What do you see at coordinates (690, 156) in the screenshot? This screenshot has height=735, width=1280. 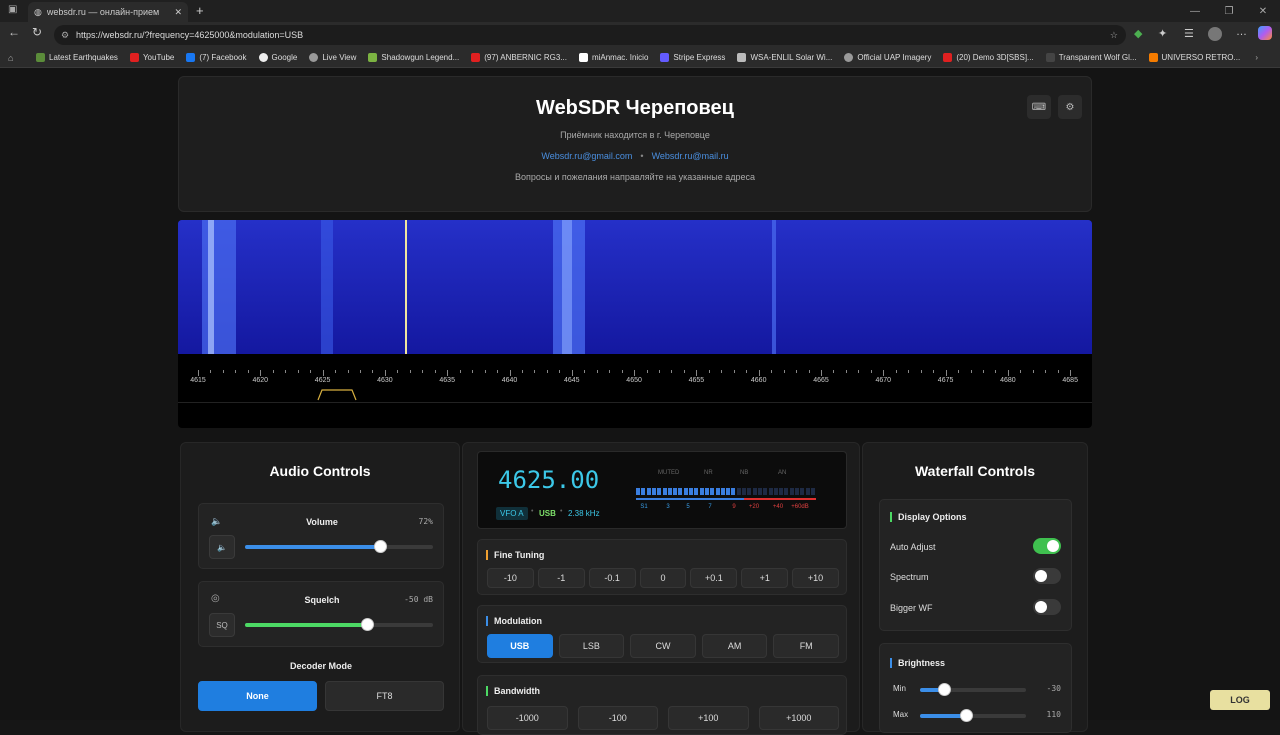 I see `email-link-mail: Websdr.ru@mail.ru` at bounding box center [690, 156].